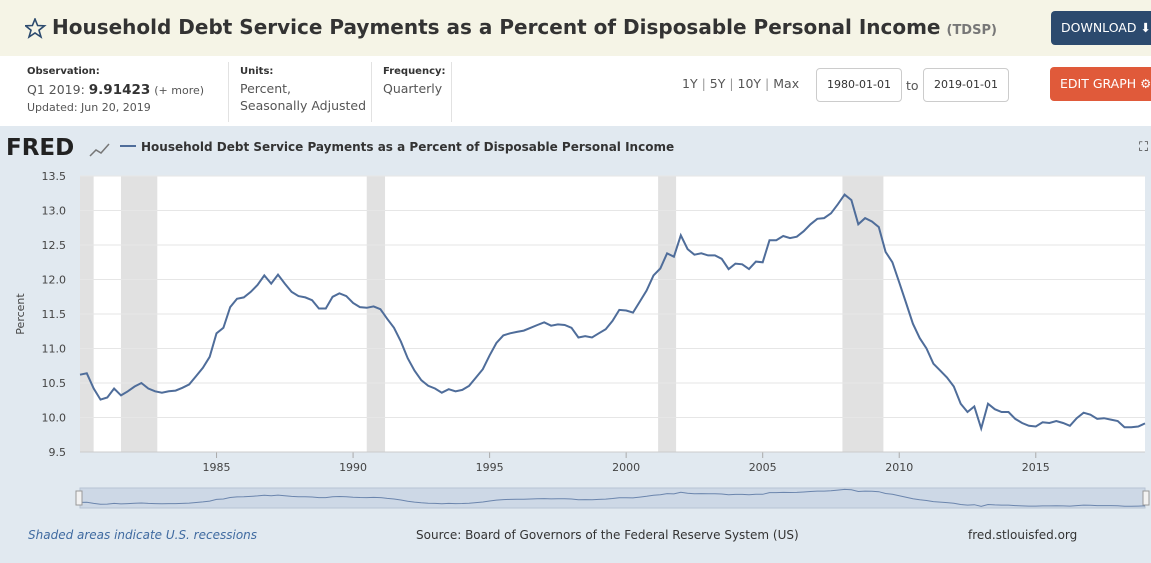 The width and height of the screenshot is (1151, 563). Describe the element at coordinates (912, 85) in the screenshot. I see `to-label: to` at that location.